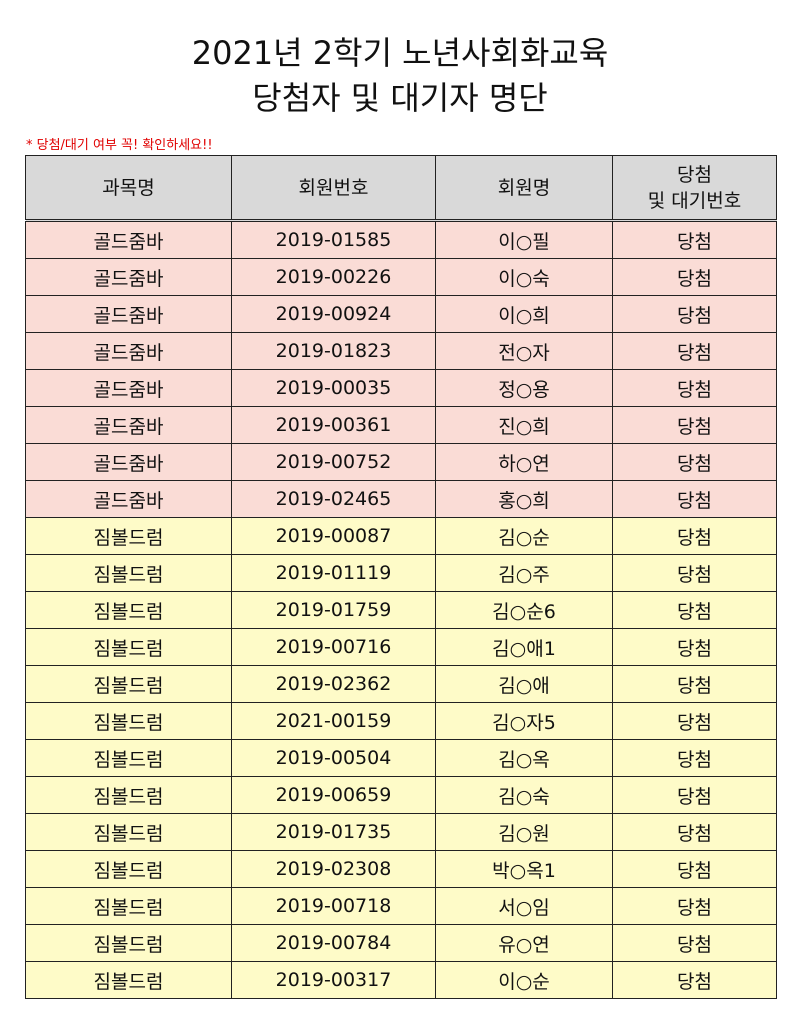  Describe the element at coordinates (333, 388) in the screenshot. I see `cell-member-no: 2019-00035` at that location.